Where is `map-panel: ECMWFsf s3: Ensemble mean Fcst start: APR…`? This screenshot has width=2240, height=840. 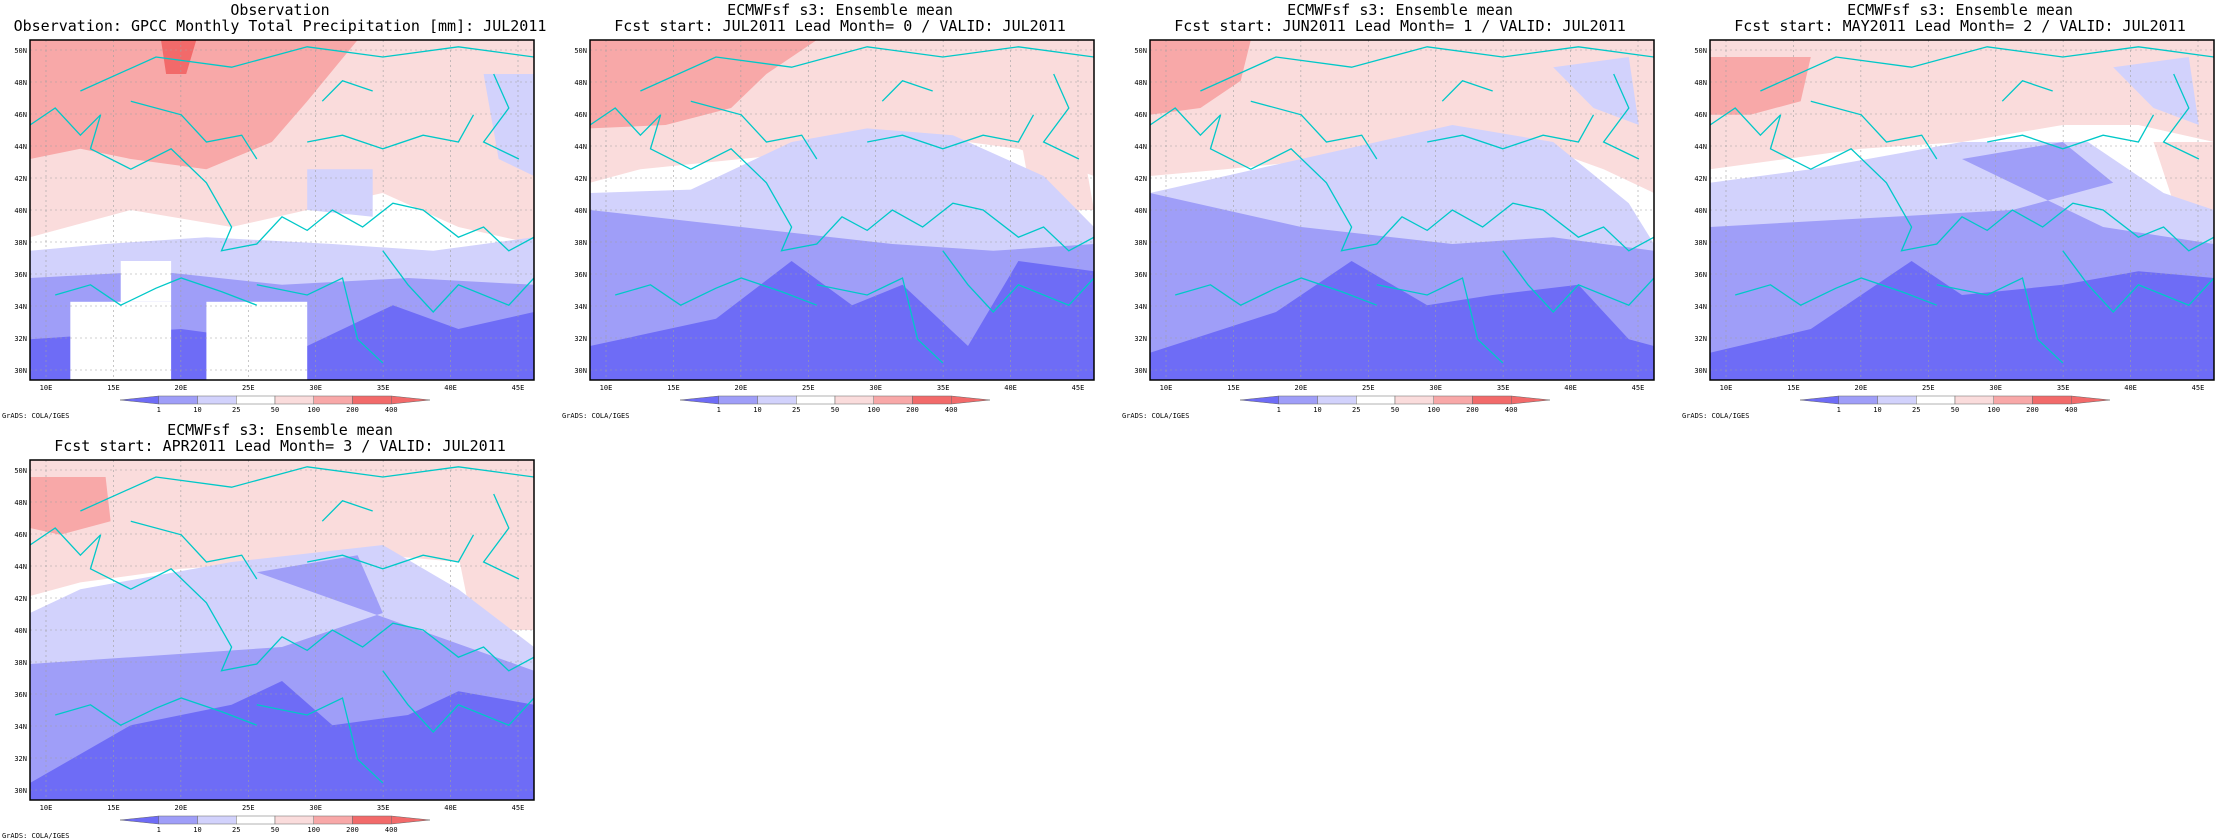 map-panel: ECMWFsf s3: Ensemble mean Fcst start: APR… is located at coordinates (280, 630).